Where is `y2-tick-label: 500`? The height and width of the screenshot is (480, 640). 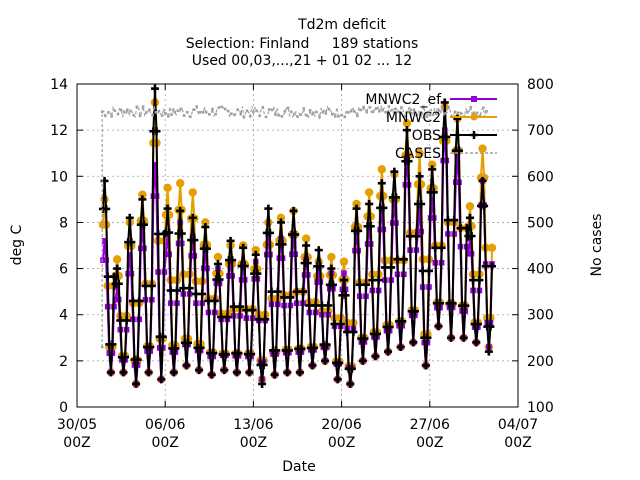 y2-tick-label: 500 is located at coordinates (540, 223).